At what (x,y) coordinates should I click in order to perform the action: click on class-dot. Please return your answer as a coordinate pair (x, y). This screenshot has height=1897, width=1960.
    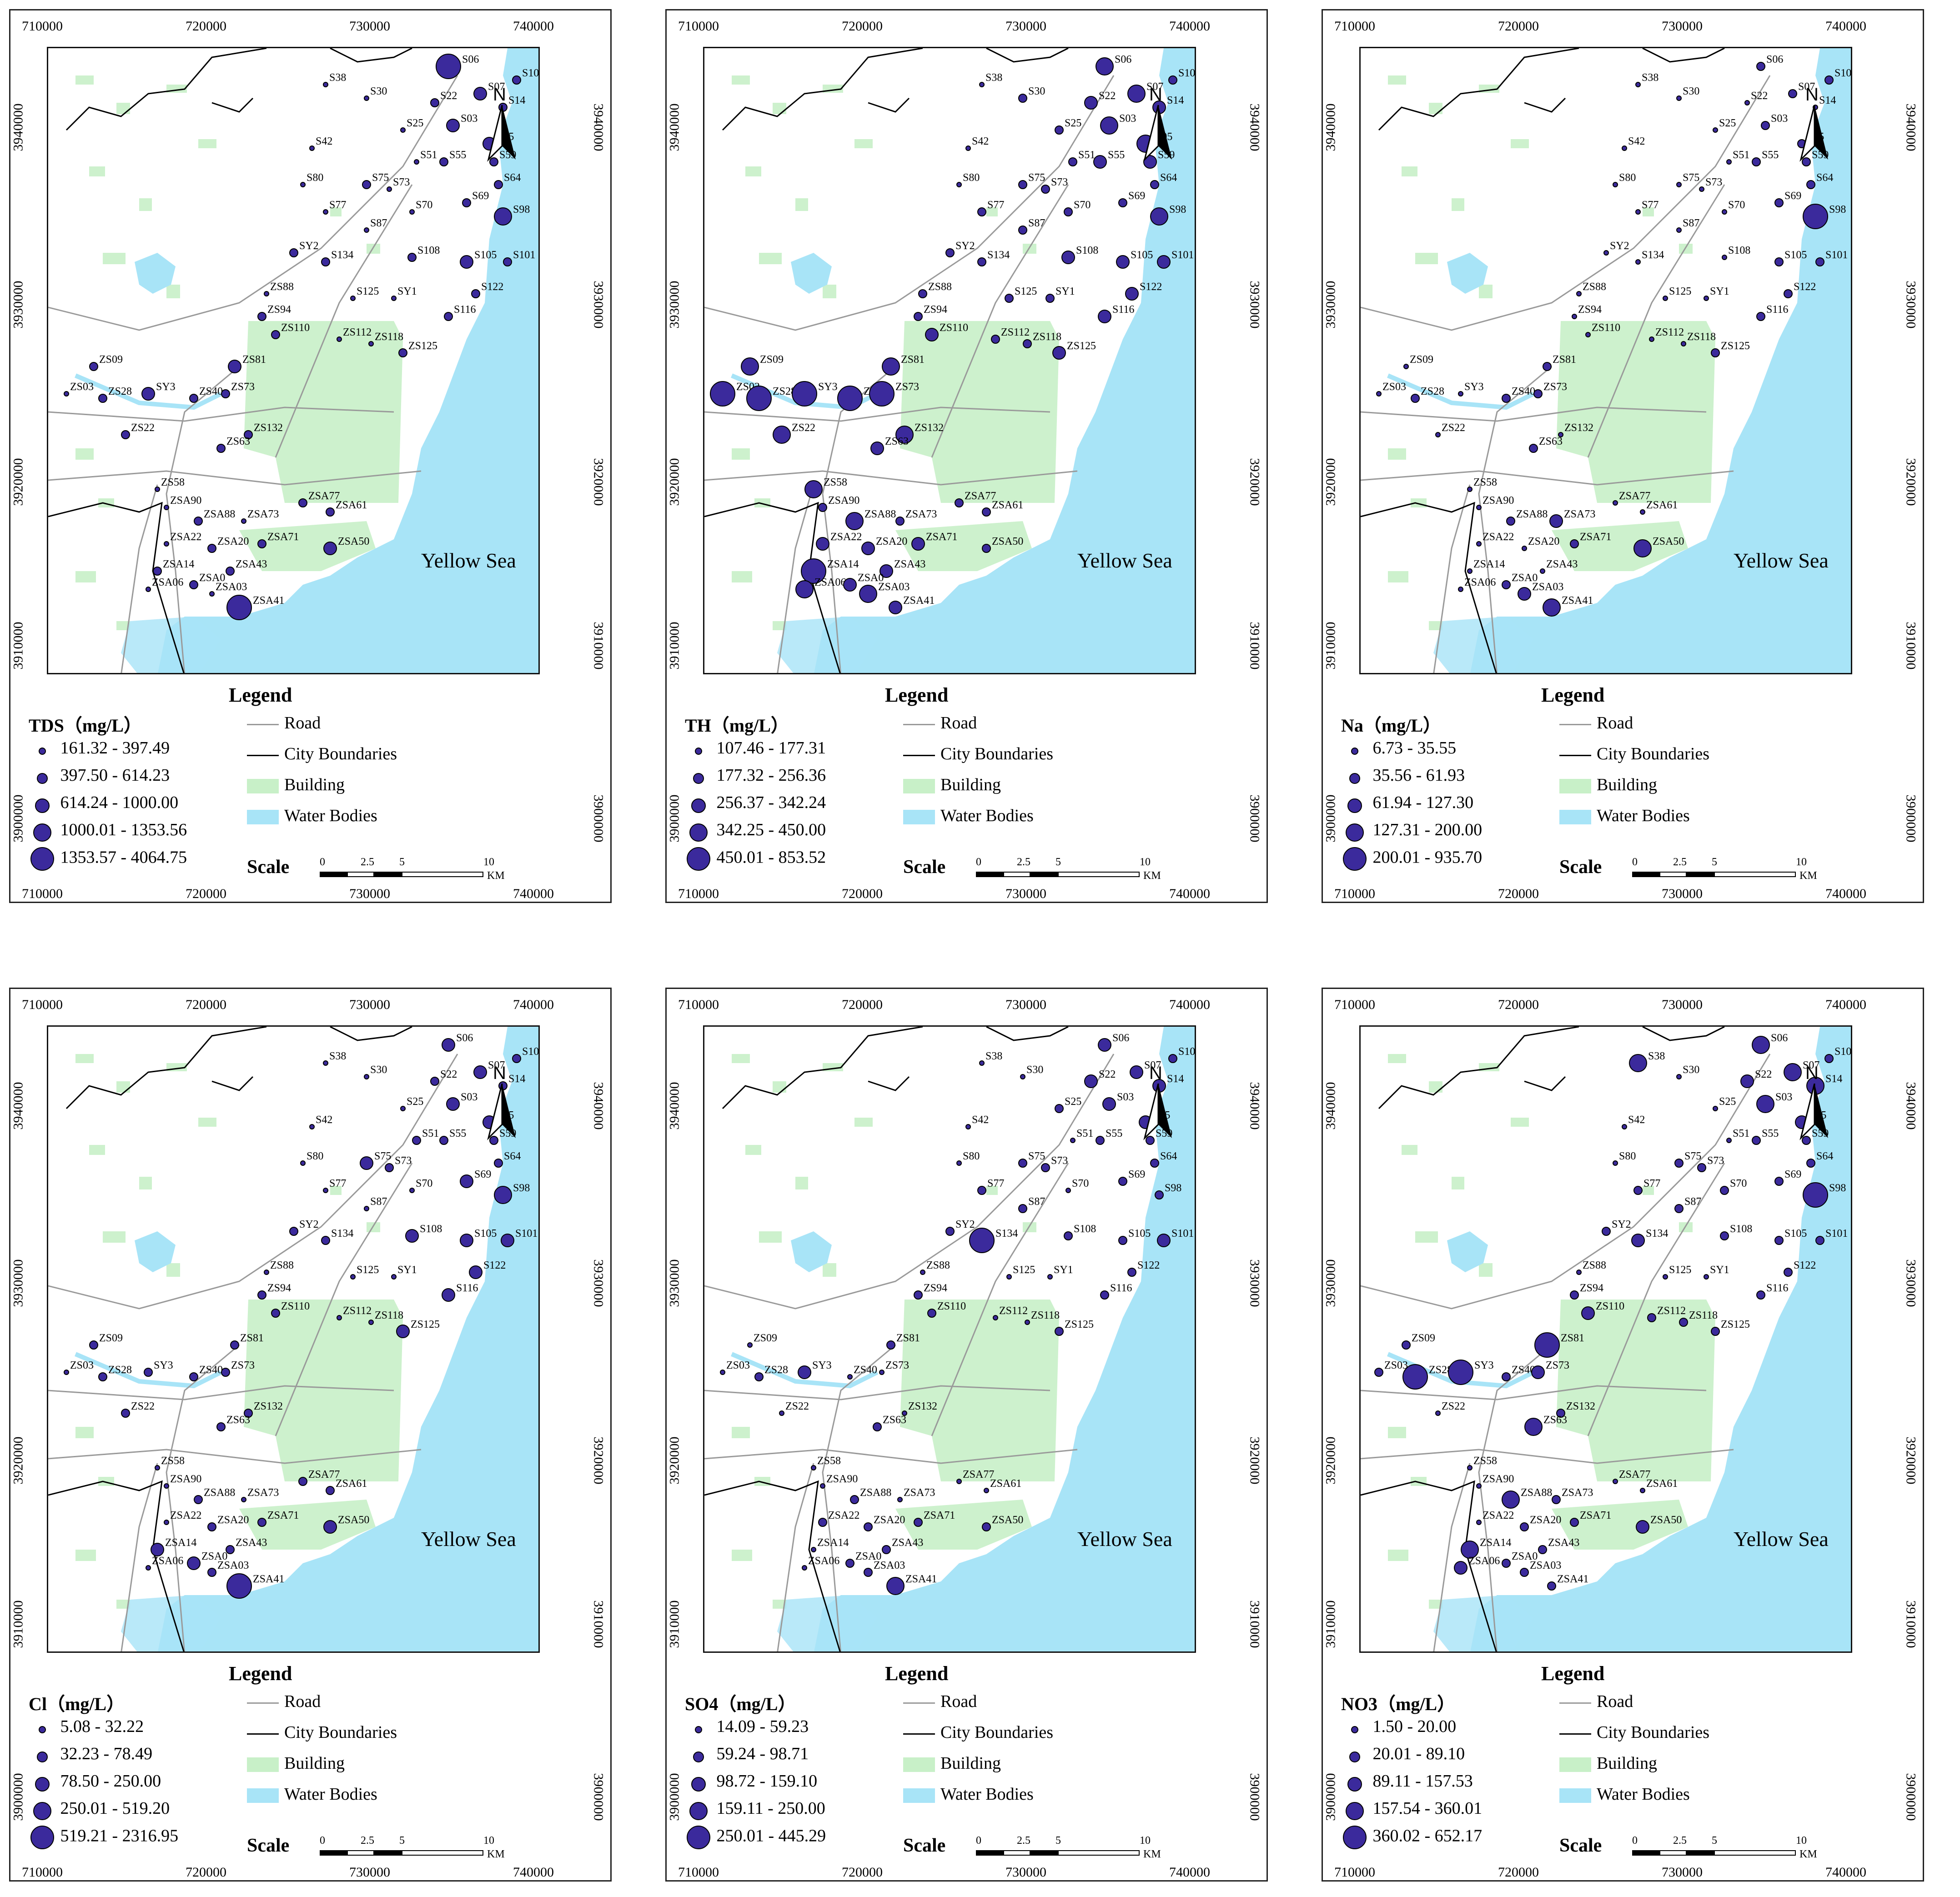
    Looking at the image, I should click on (42, 1729).